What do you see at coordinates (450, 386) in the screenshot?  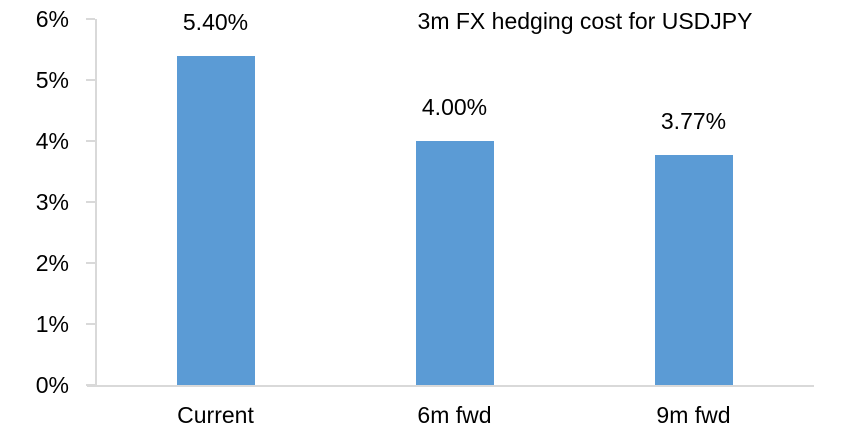 I see `x-axis-line` at bounding box center [450, 386].